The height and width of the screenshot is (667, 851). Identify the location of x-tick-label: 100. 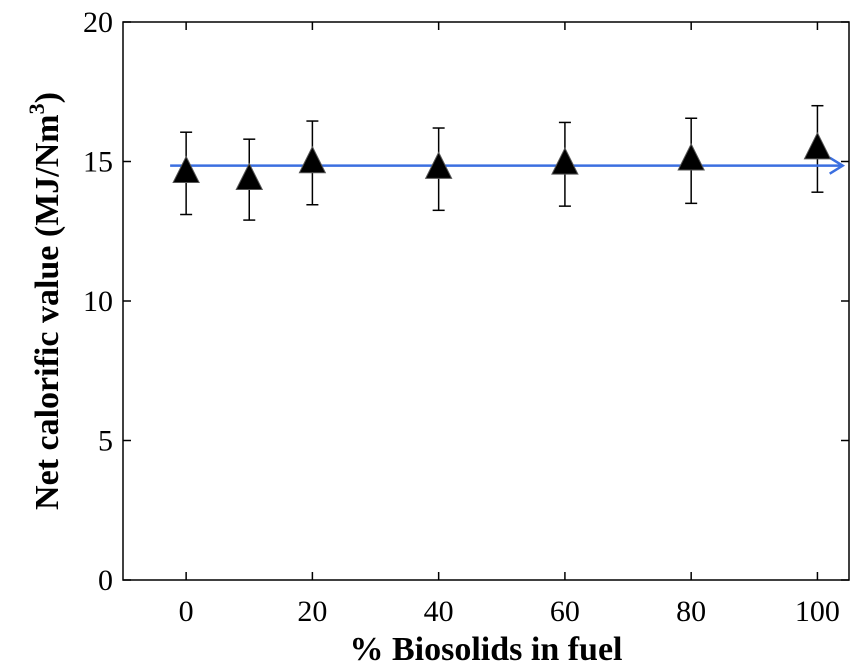
(817, 611).